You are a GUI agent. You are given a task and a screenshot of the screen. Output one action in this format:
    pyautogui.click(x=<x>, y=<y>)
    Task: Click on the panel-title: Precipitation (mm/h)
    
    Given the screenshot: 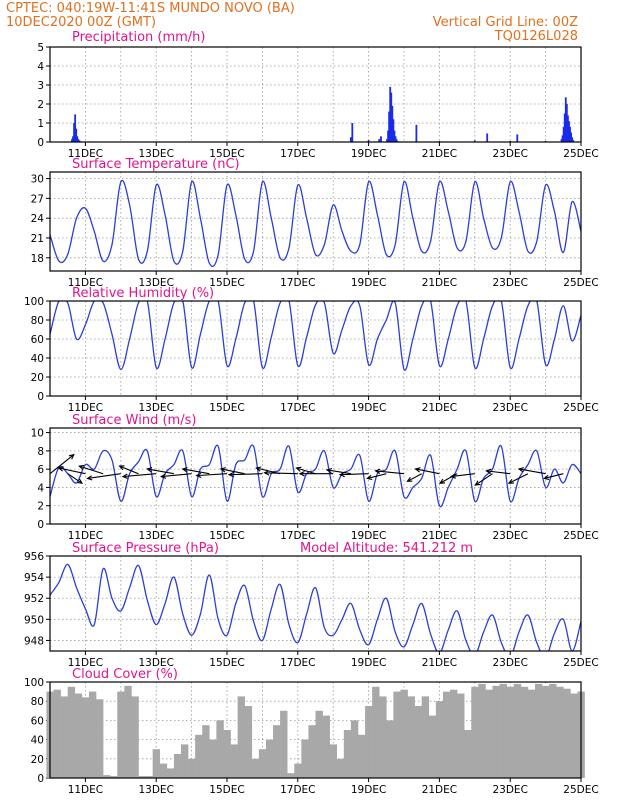 What is the action you would take?
    pyautogui.click(x=138, y=37)
    